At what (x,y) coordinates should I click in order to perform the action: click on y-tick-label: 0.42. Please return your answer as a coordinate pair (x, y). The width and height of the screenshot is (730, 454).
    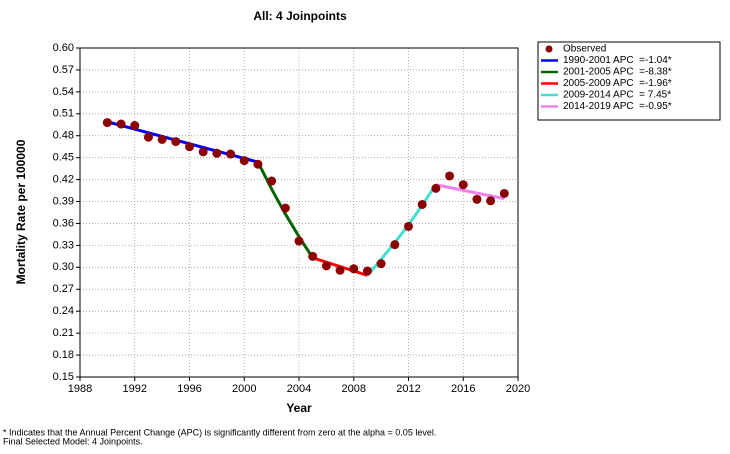
    Looking at the image, I should click on (63, 180).